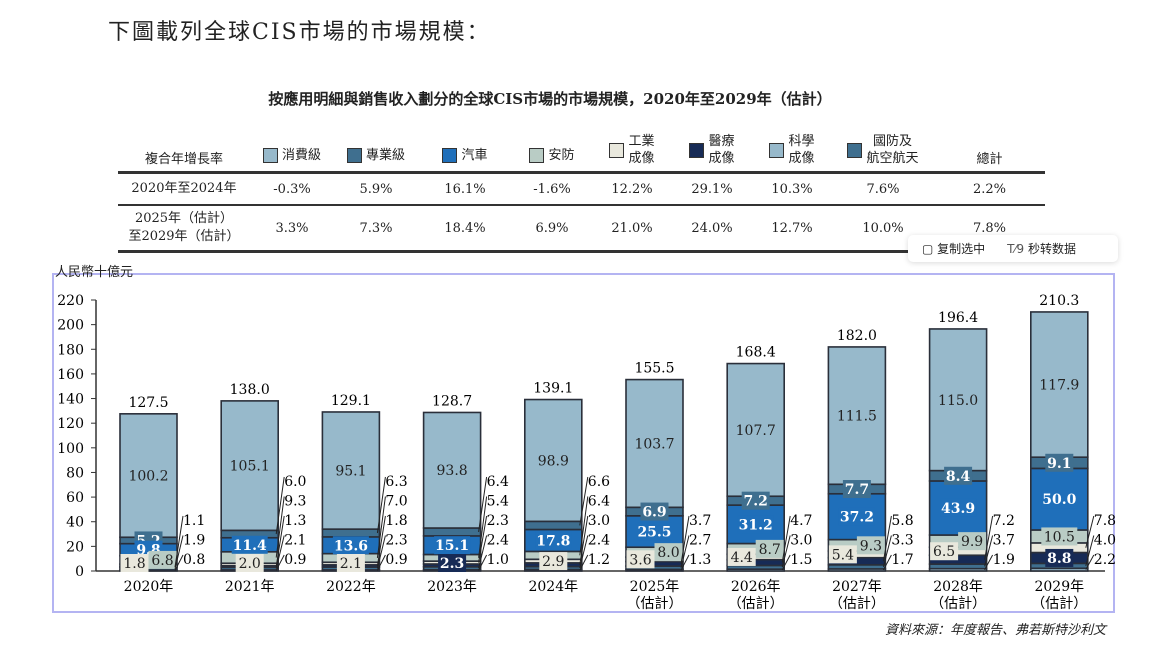 This screenshot has height=653, width=1154. Describe the element at coordinates (961, 249) in the screenshot. I see `copy-label: 复制选中` at that location.